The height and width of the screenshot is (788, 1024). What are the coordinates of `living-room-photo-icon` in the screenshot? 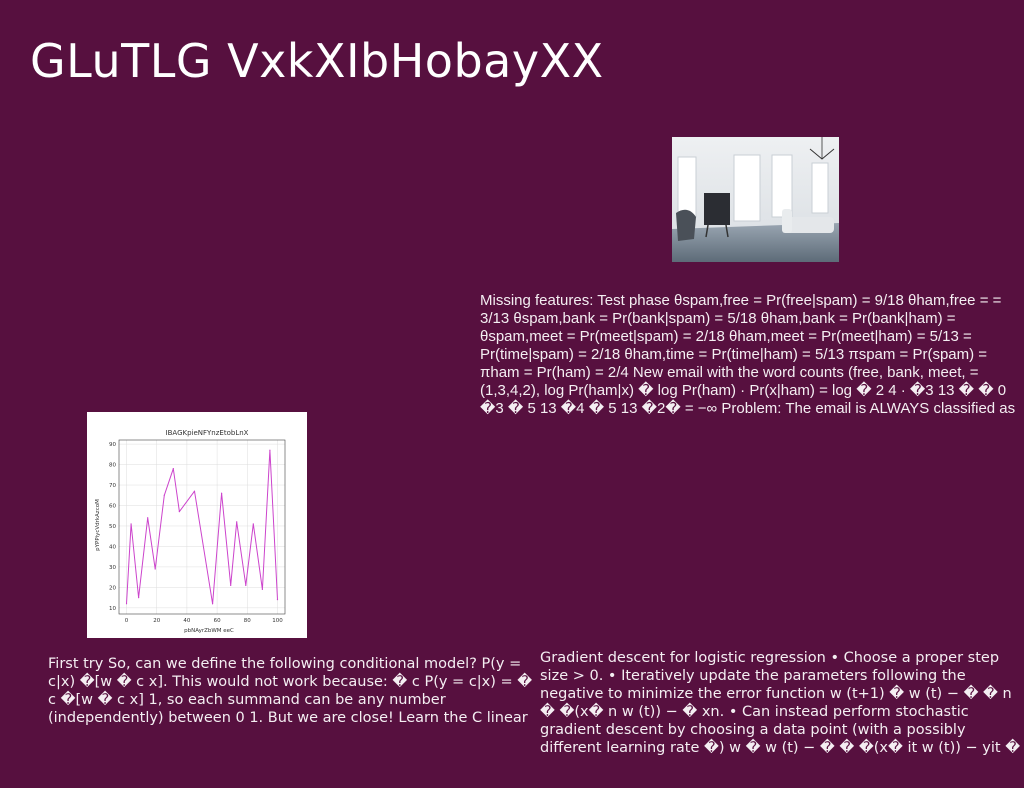 It's located at (755, 199).